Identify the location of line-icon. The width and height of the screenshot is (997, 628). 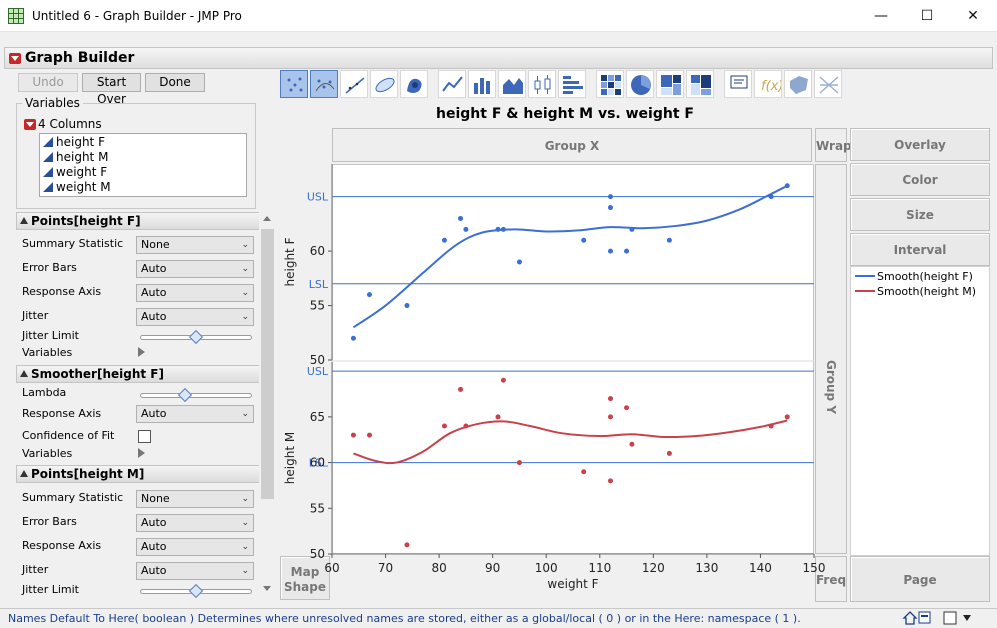
(452, 84).